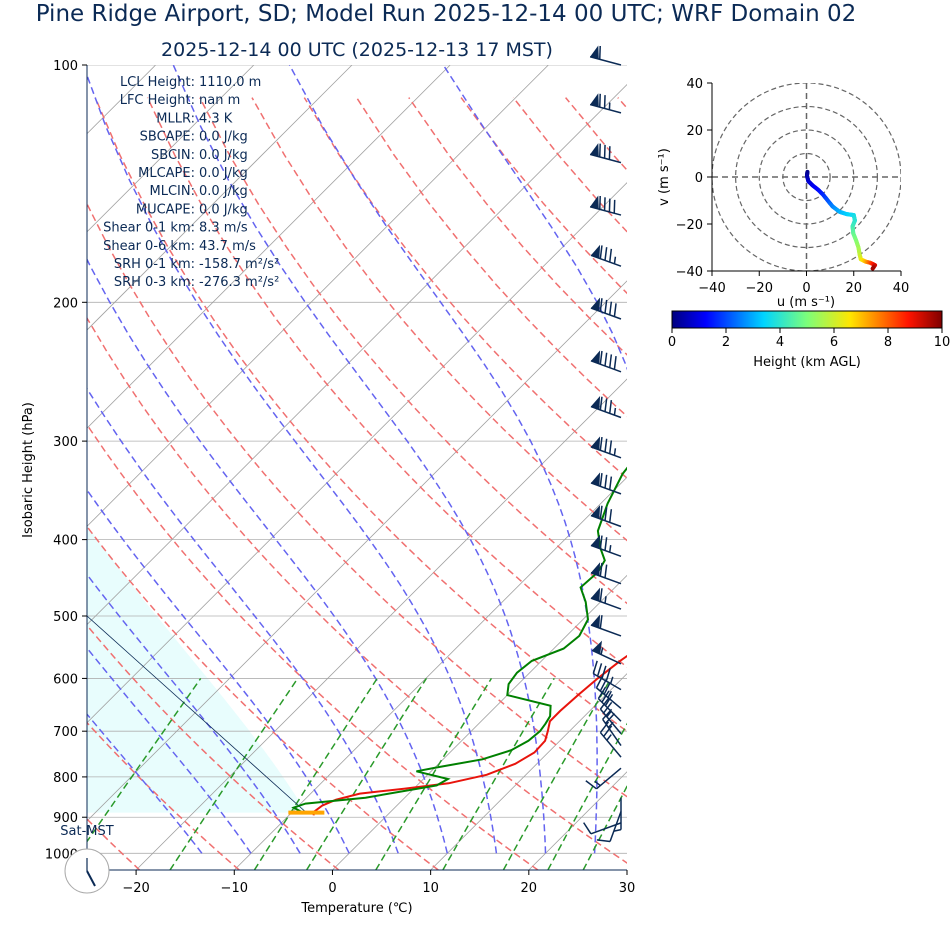 This screenshot has height=936, width=950. What do you see at coordinates (942, 342) in the screenshot?
I see `colorbar-tick-label: 10` at bounding box center [942, 342].